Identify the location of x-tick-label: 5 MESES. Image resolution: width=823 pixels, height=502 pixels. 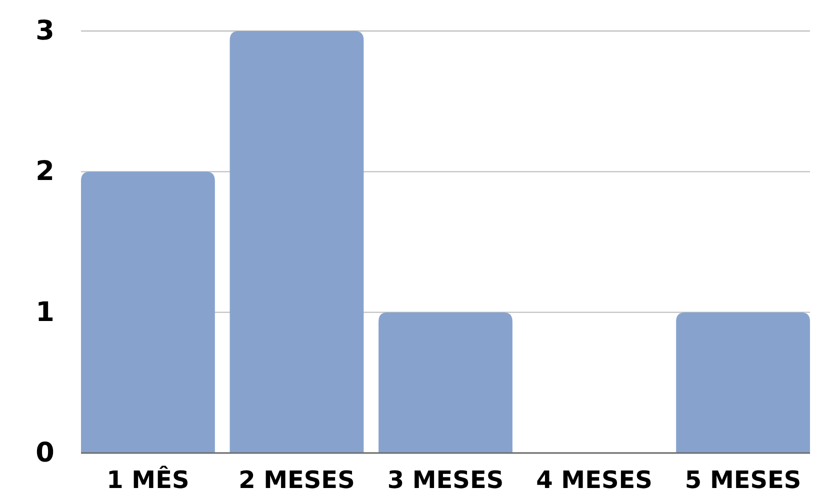
(743, 480).